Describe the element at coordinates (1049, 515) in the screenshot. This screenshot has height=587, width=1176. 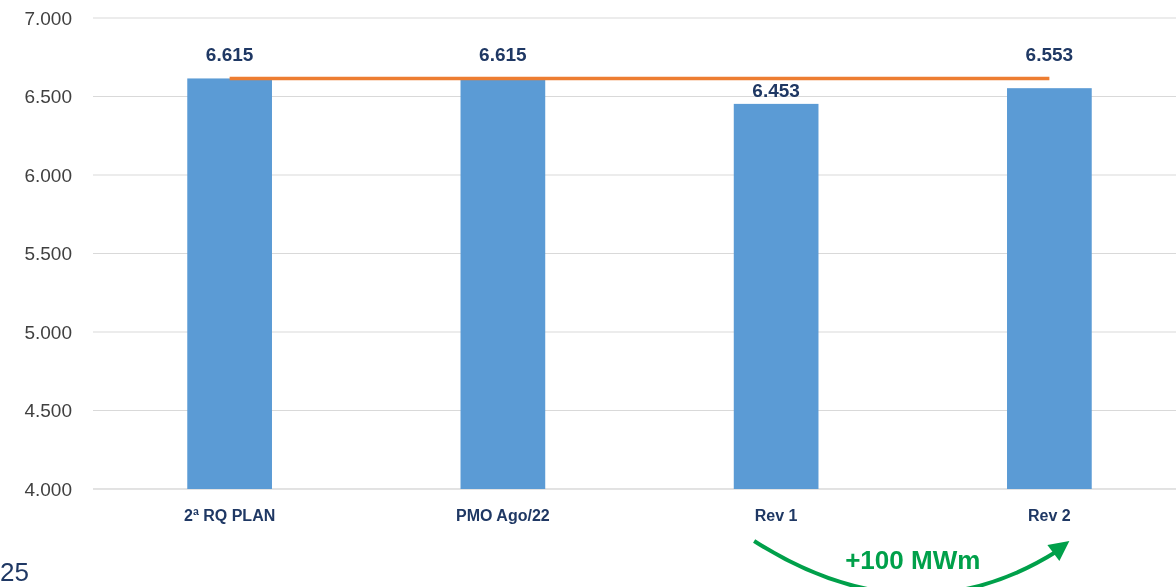
I see `x-tick-label: Rev 2` at that location.